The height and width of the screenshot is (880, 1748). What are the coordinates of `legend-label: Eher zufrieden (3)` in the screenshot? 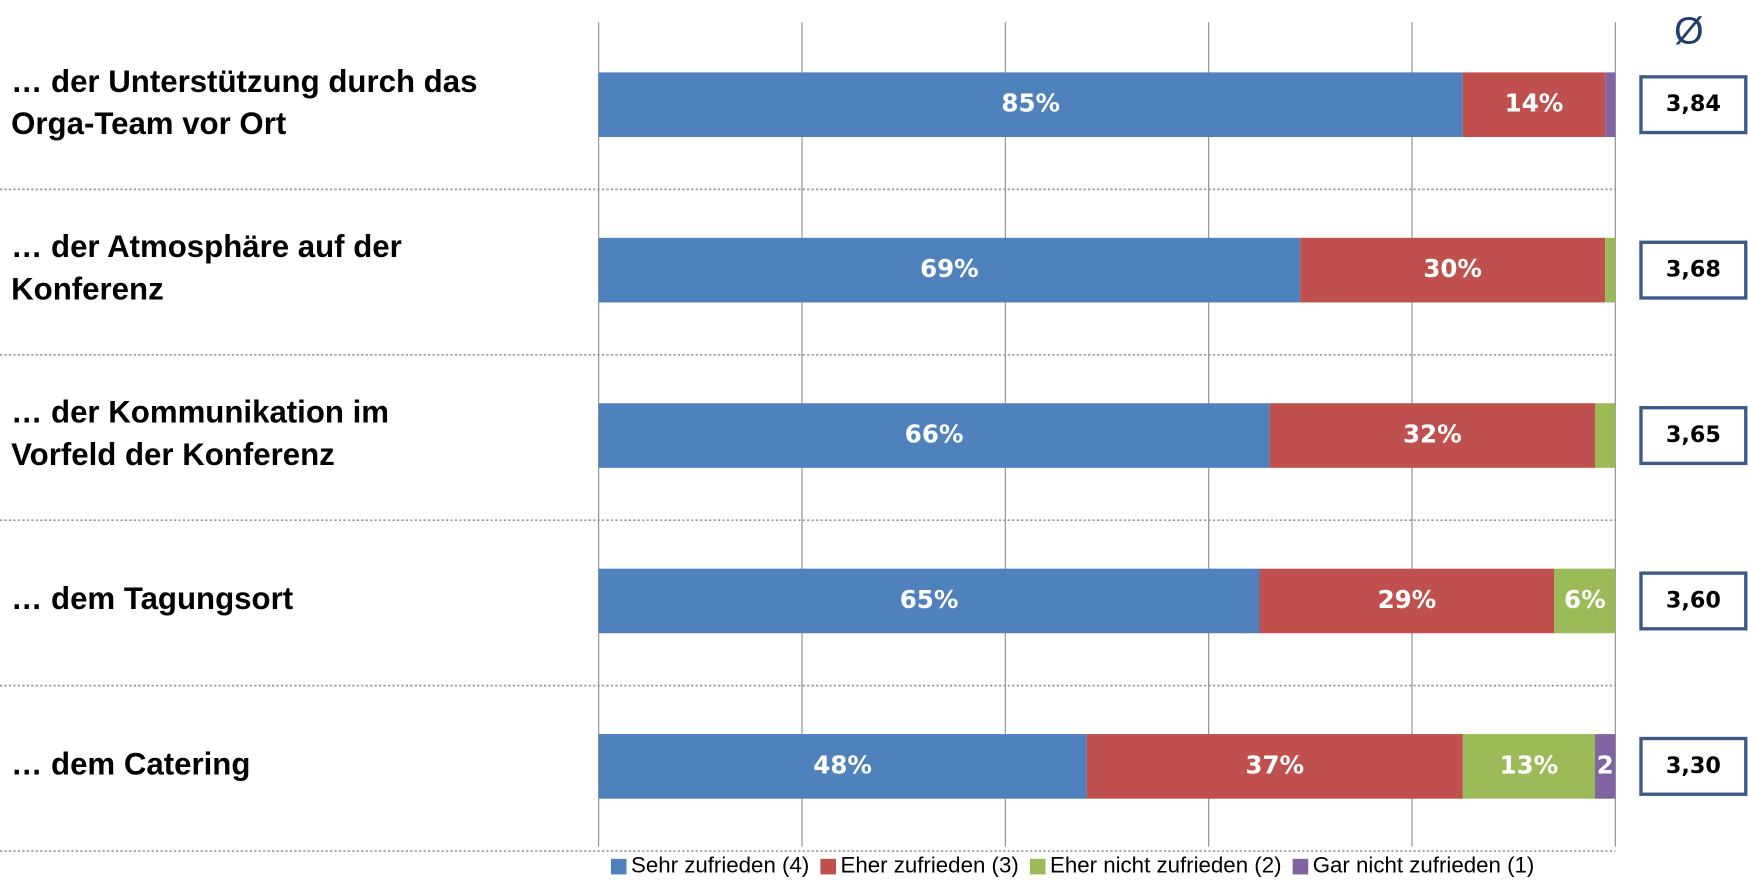 It's located at (929, 865).